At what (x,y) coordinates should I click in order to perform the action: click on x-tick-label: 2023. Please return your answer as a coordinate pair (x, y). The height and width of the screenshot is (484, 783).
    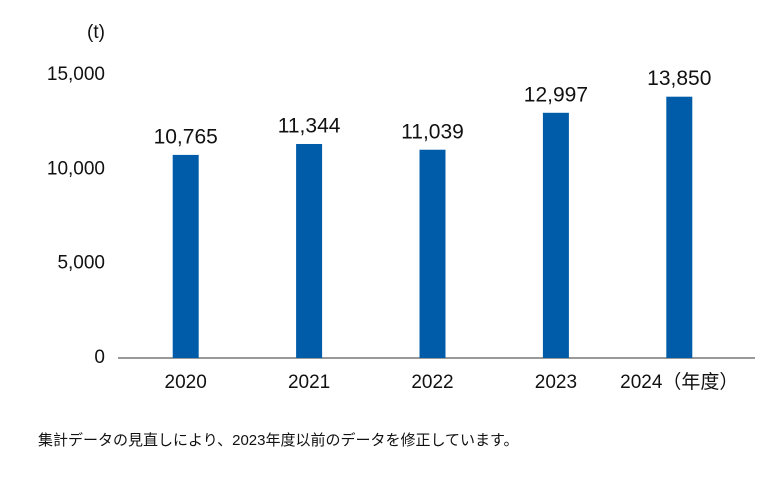
    Looking at the image, I should click on (556, 382).